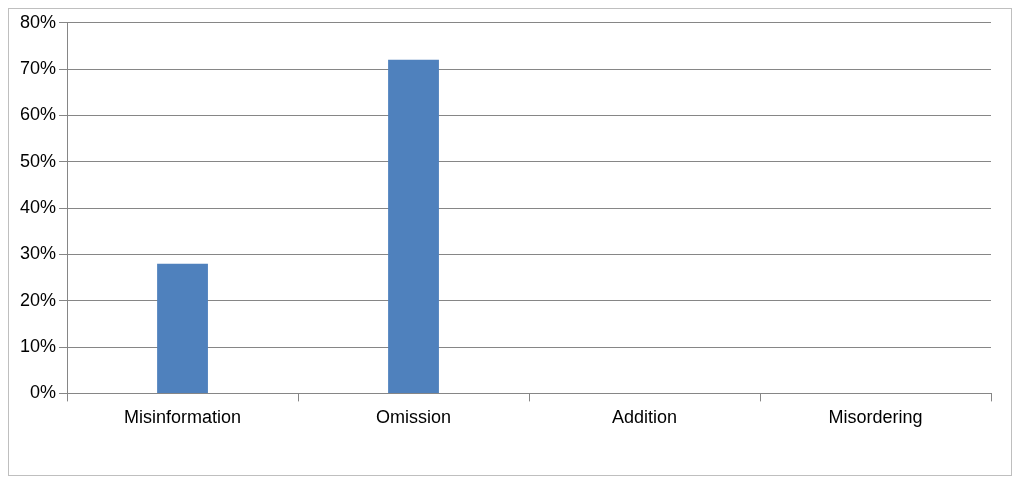 This screenshot has height=486, width=1022. What do you see at coordinates (38, 207) in the screenshot?
I see `y-tick-label: 40%` at bounding box center [38, 207].